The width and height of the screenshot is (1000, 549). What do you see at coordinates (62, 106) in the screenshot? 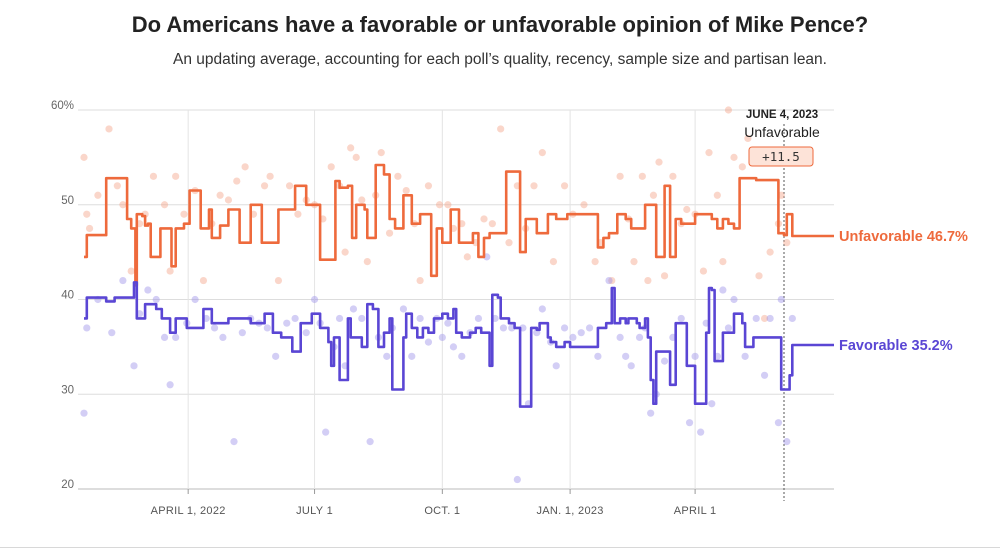
I see `y-tick-label: 60%` at bounding box center [62, 106].